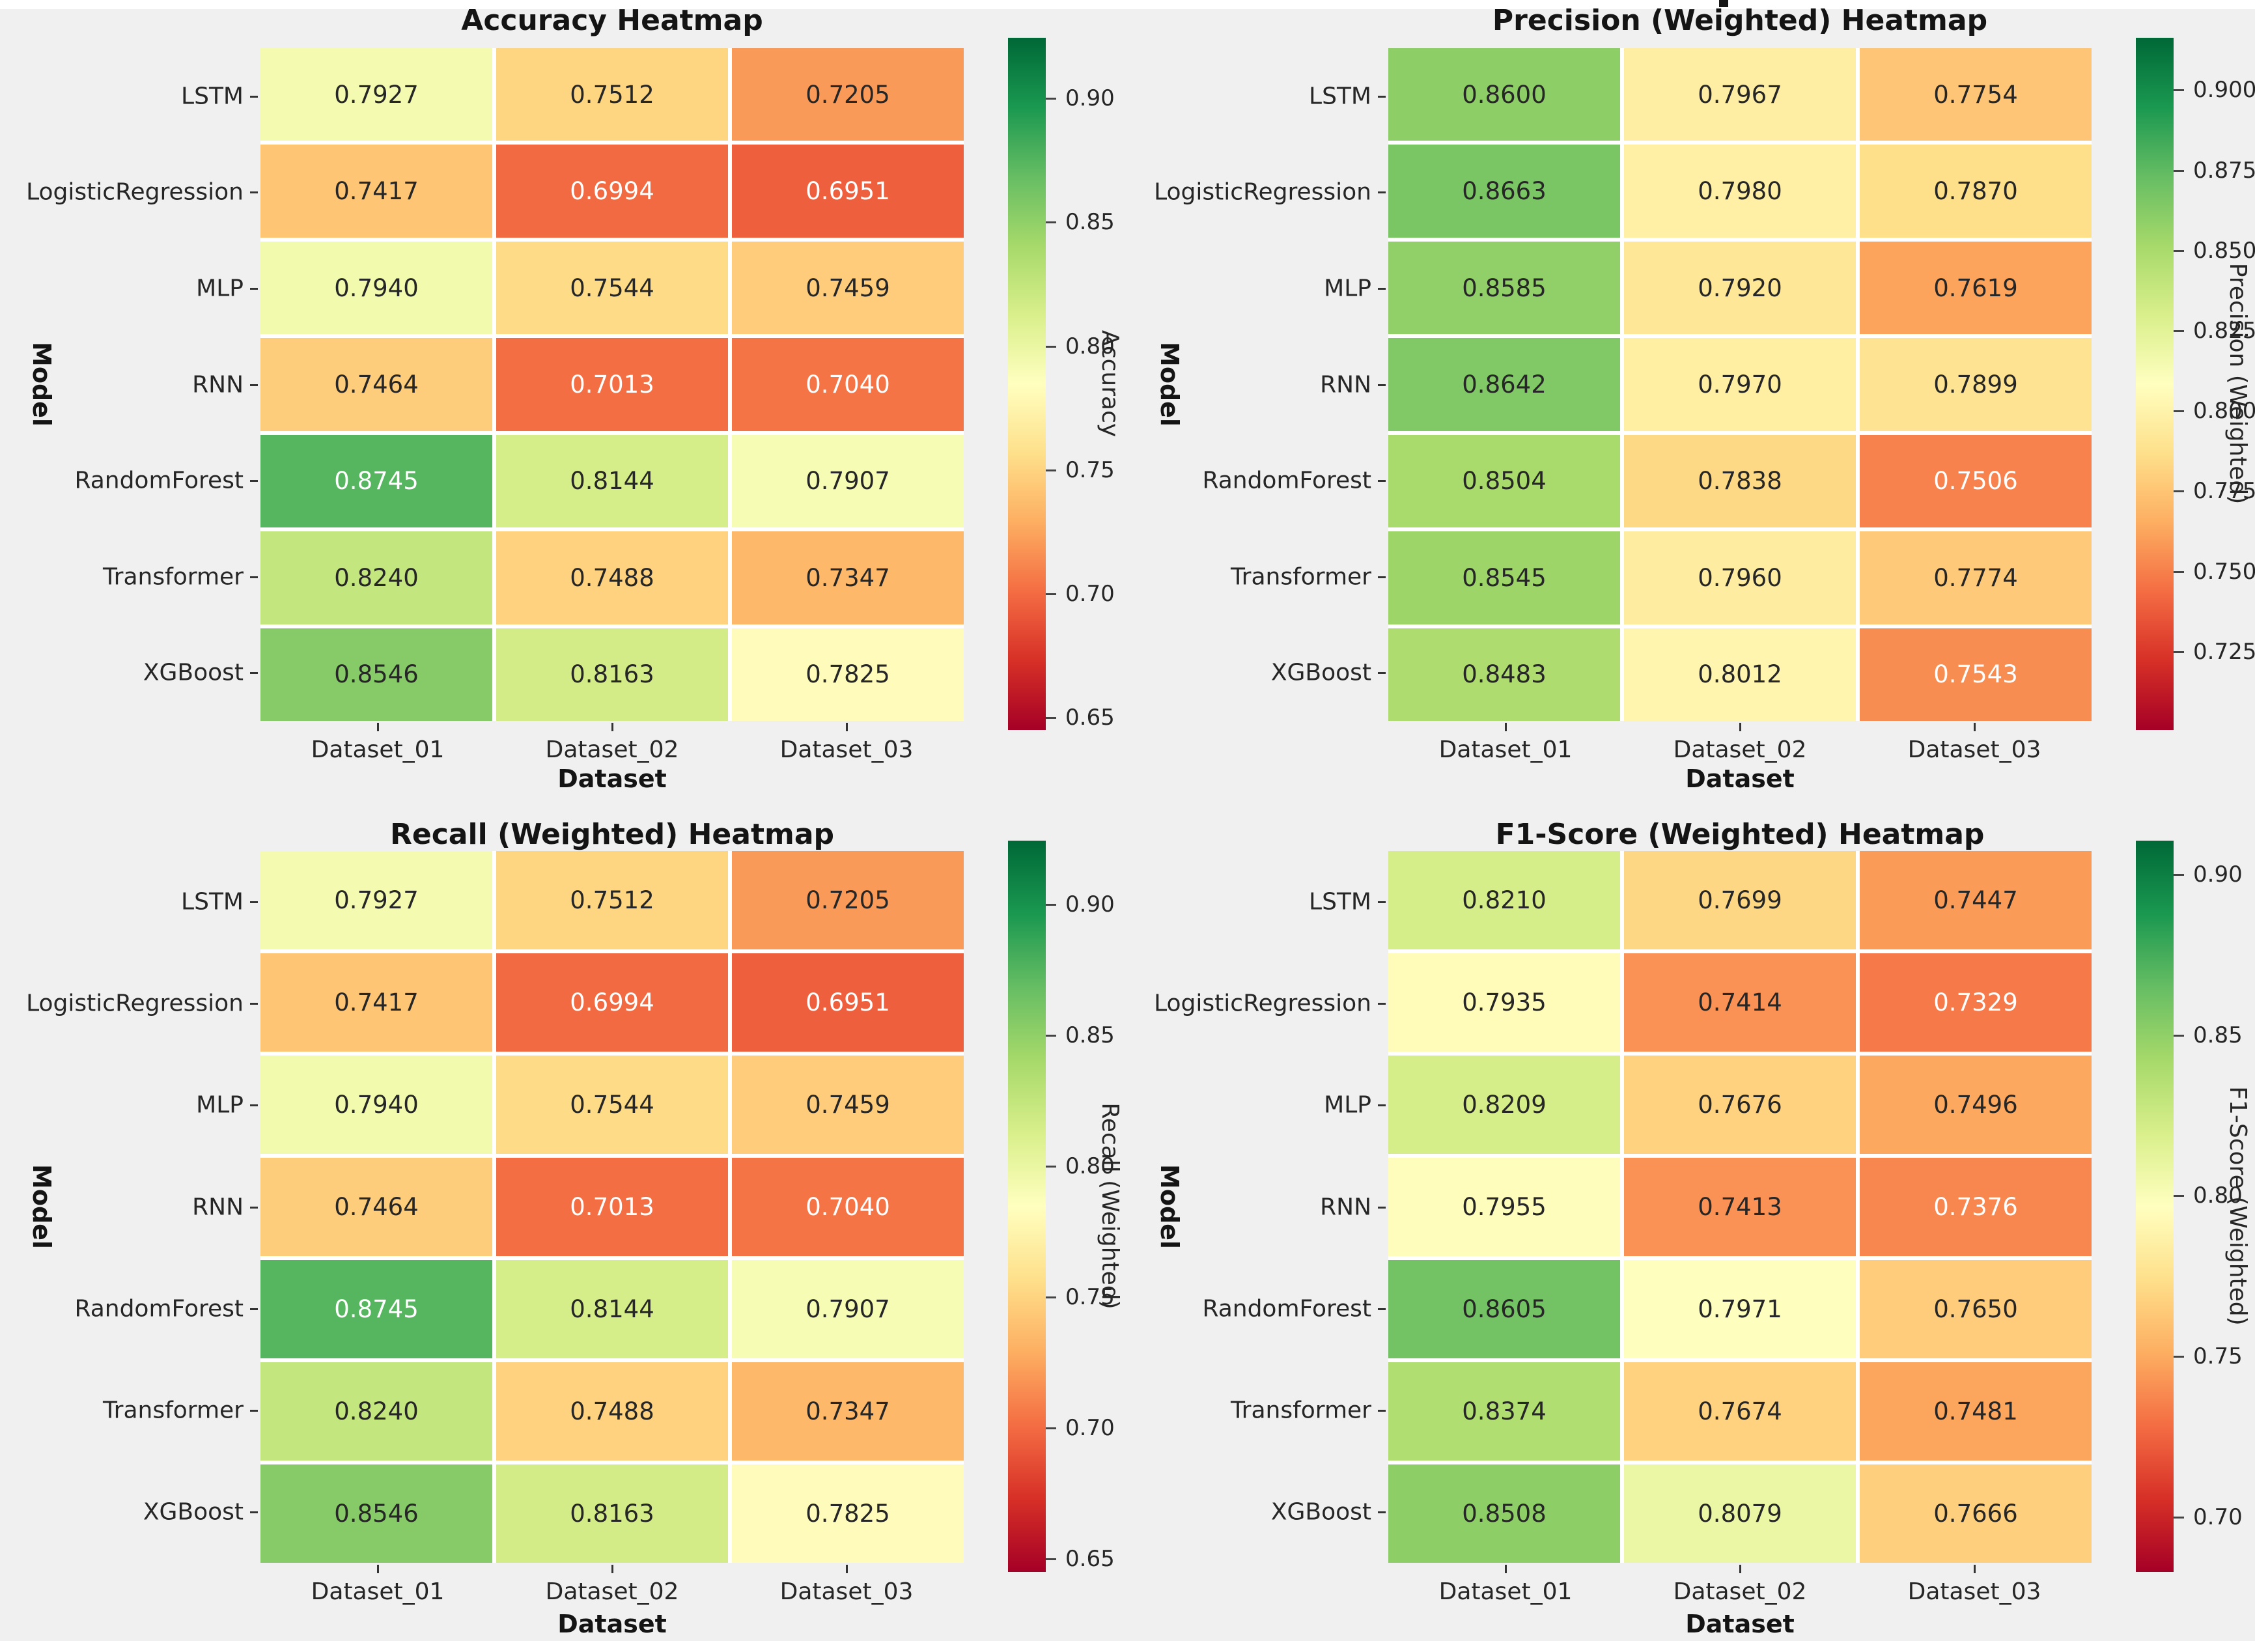 The image size is (2255, 1652). Describe the element at coordinates (1740, 1411) in the screenshot. I see `heatmap-cell: 0.7674` at that location.